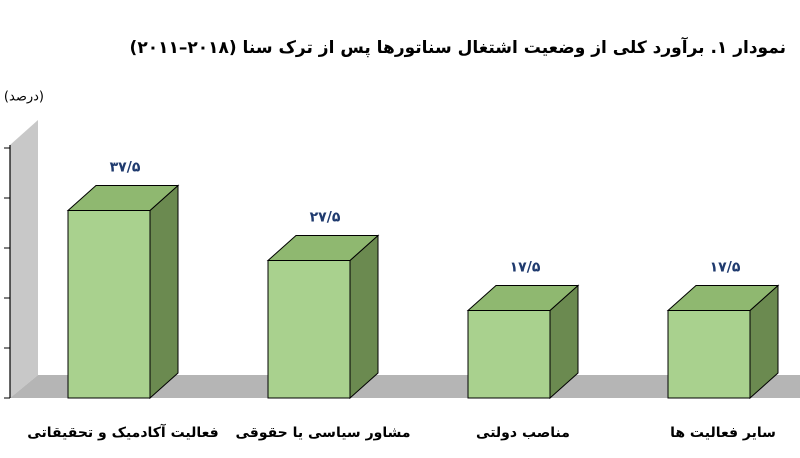 This screenshot has width=800, height=458. Describe the element at coordinates (125, 168) in the screenshot. I see `value-label: ۳۷/۵` at that location.